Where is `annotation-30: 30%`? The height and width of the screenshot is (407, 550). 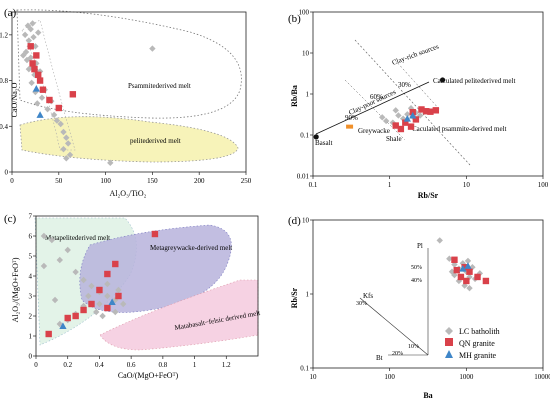 annotation-30: 30% is located at coordinates (404, 85).